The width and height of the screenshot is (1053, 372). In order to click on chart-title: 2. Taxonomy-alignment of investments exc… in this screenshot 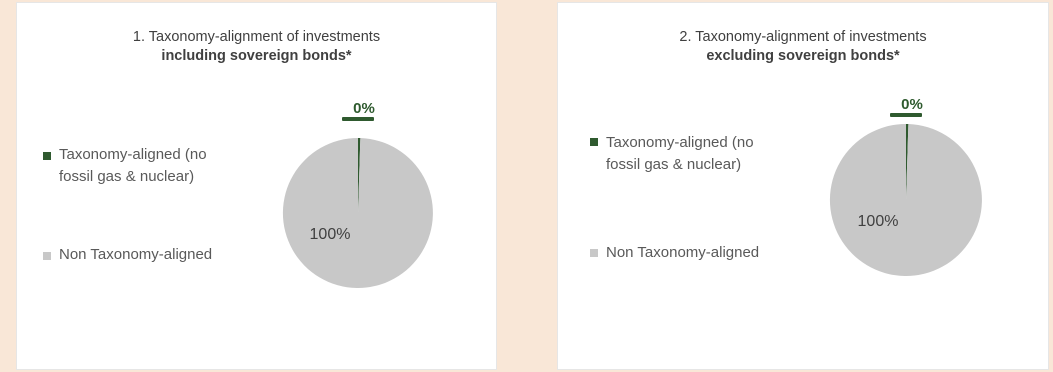, I will do `click(803, 47)`.